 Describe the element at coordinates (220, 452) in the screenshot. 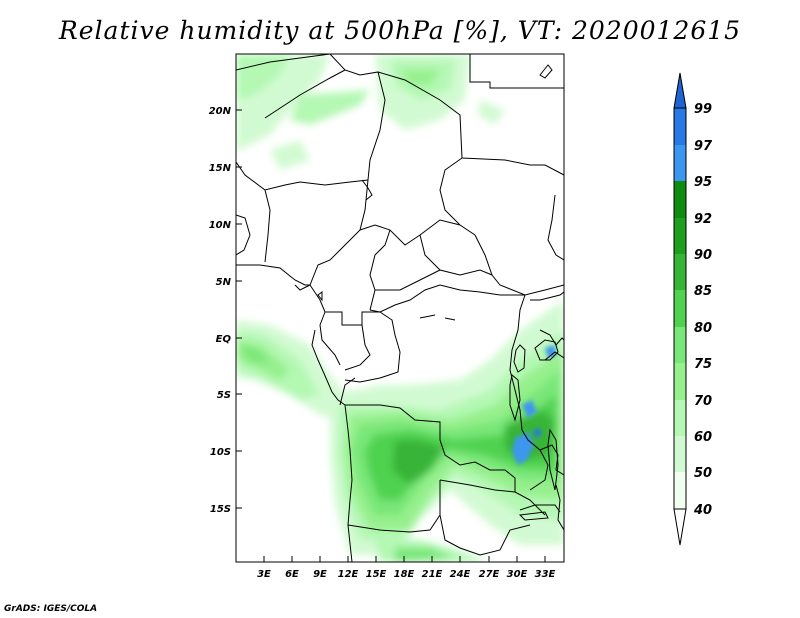

I see `lat-label-10s: 10S` at that location.